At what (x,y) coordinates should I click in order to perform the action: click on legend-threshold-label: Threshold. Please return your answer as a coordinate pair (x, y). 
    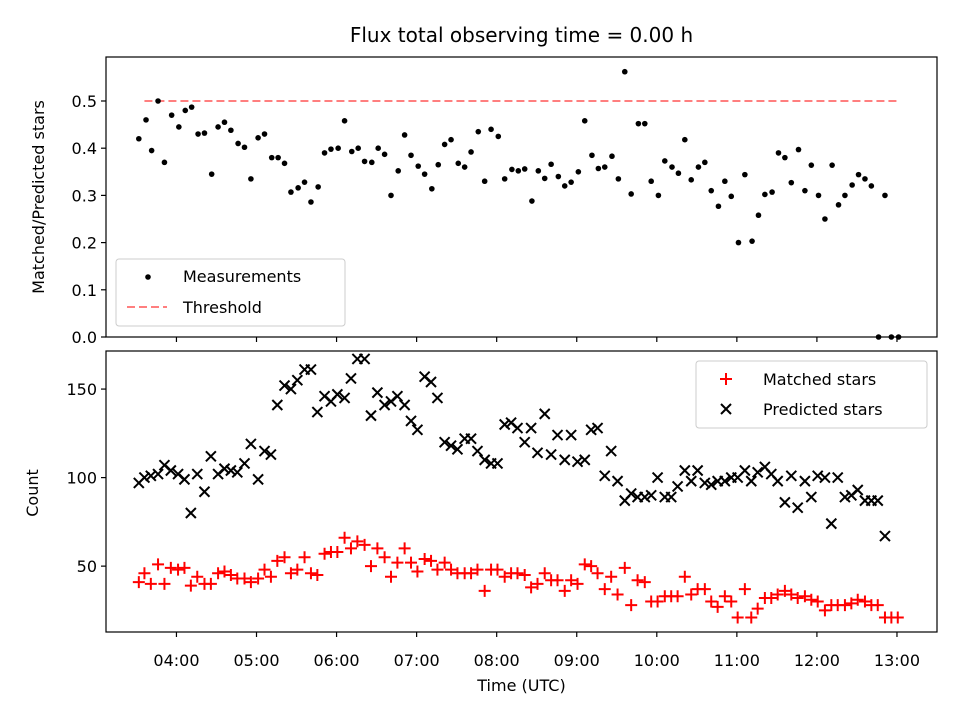
    Looking at the image, I should click on (222, 307).